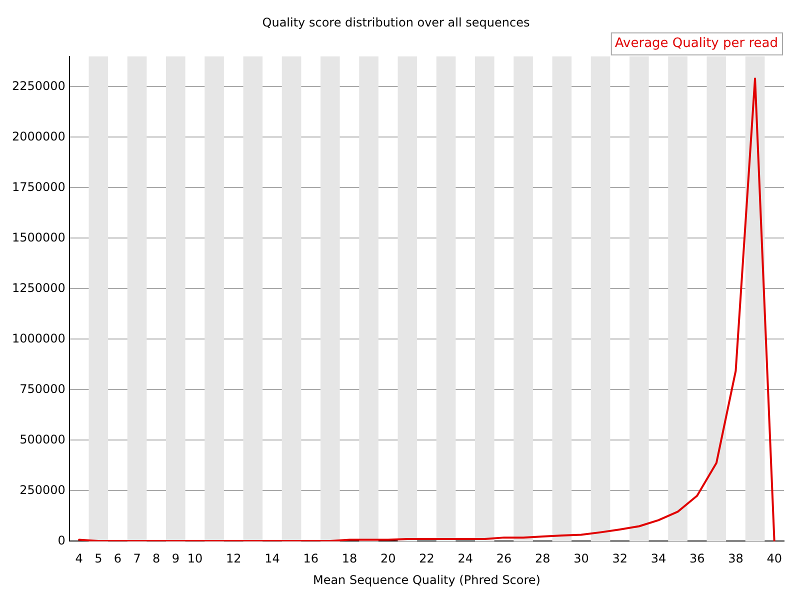  What do you see at coordinates (39, 136) in the screenshot?
I see `y-tick-label: 2000000` at bounding box center [39, 136].